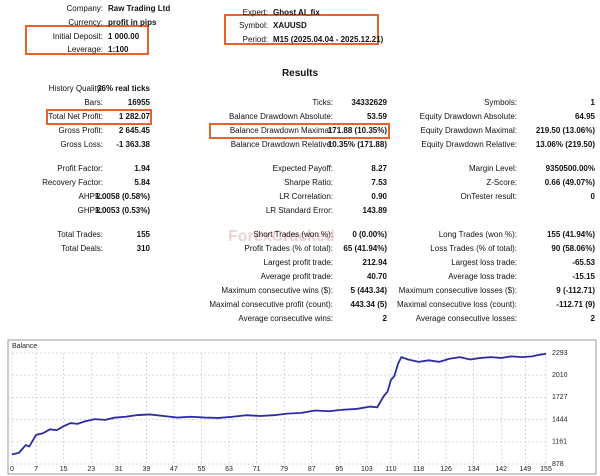  I want to click on x-tick-label: 149, so click(525, 469).